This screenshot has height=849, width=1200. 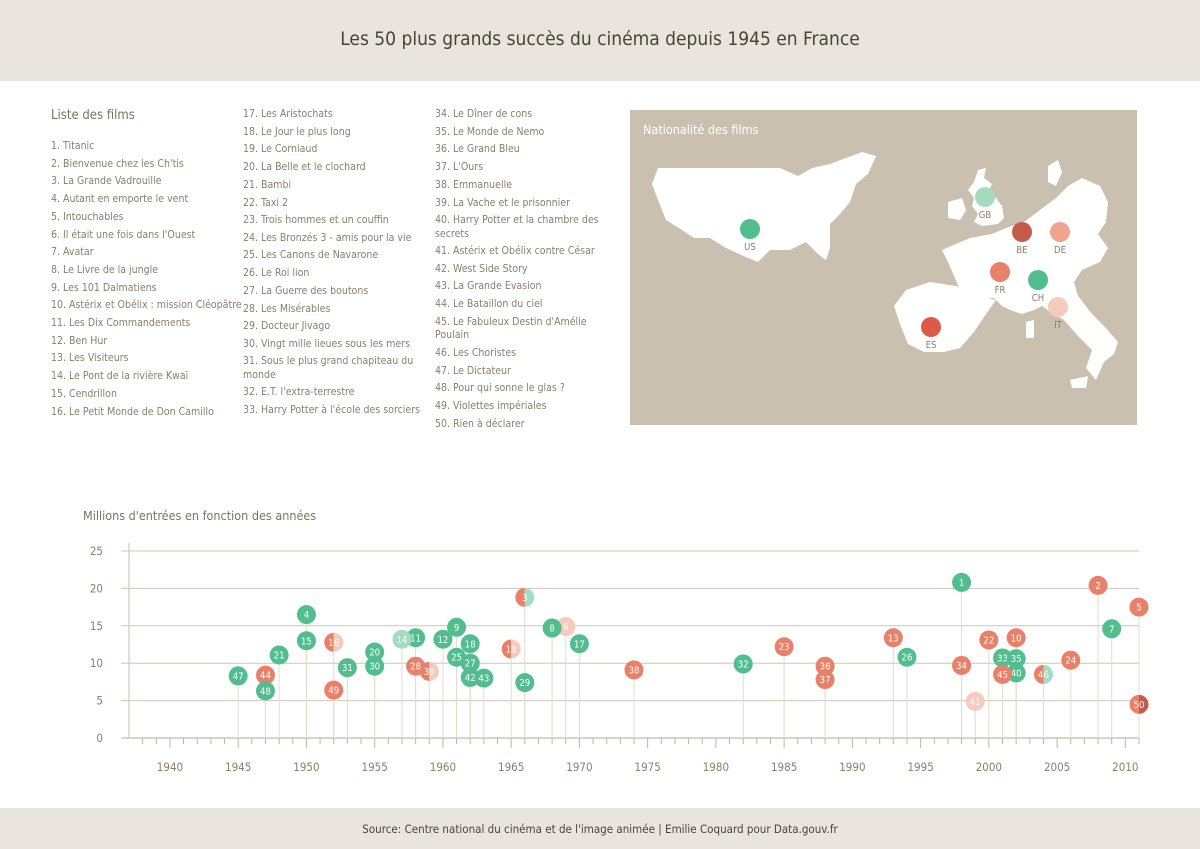 I want to click on x-tick-label: 1980, so click(x=716, y=767).